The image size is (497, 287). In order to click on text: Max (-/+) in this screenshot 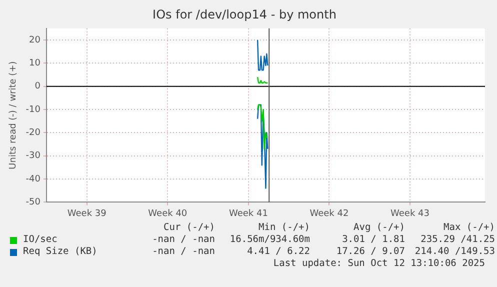, I will do `click(468, 228)`.